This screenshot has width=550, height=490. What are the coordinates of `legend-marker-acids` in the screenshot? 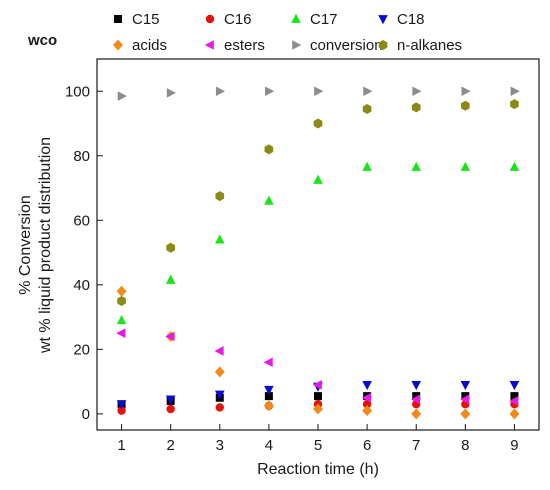 It's located at (118, 45).